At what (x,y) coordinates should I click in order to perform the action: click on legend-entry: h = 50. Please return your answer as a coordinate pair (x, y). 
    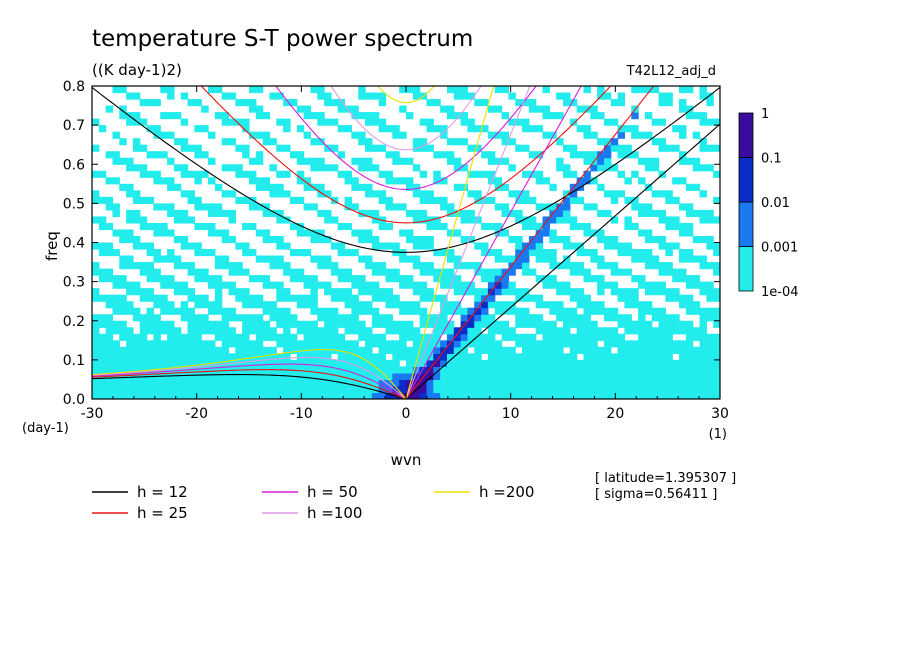
    Looking at the image, I should click on (332, 492).